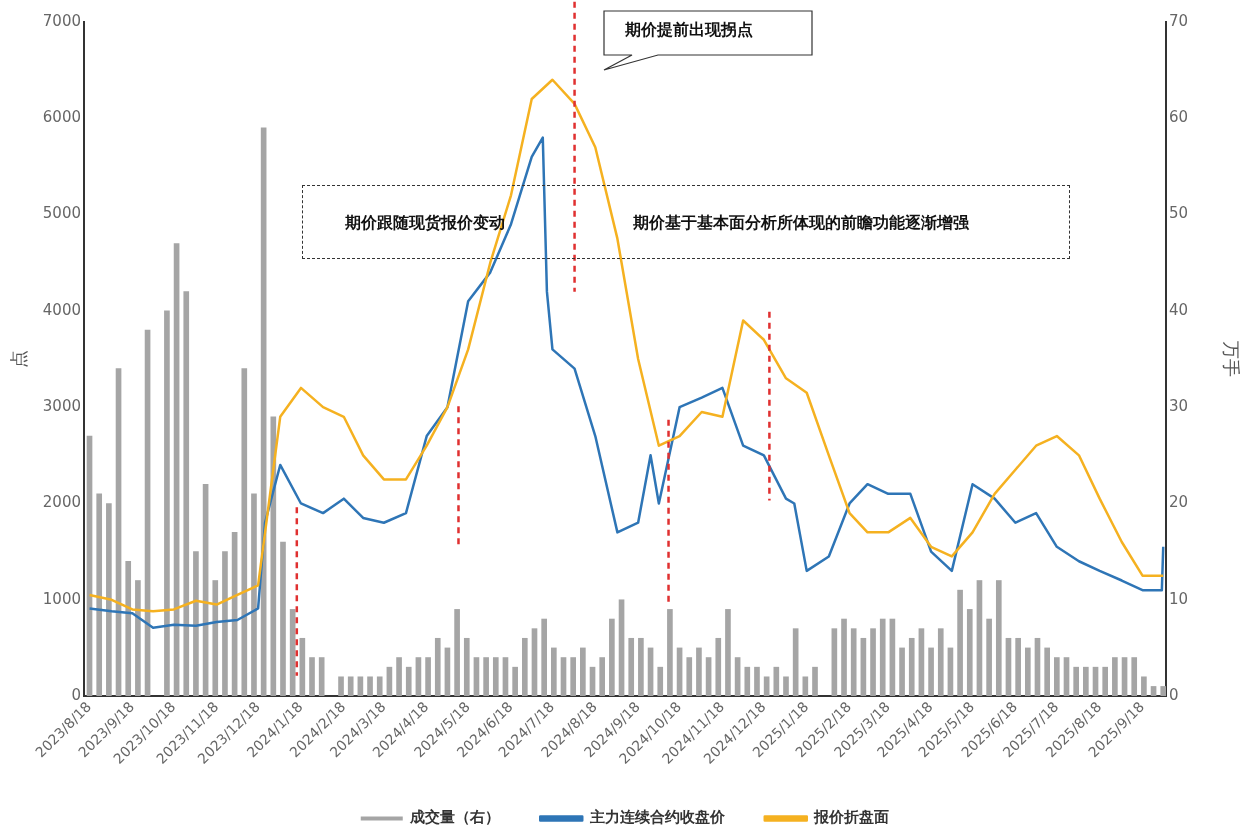 The width and height of the screenshot is (1250, 840). What do you see at coordinates (61, 117) in the screenshot?
I see `y-tick-label: 6000` at bounding box center [61, 117].